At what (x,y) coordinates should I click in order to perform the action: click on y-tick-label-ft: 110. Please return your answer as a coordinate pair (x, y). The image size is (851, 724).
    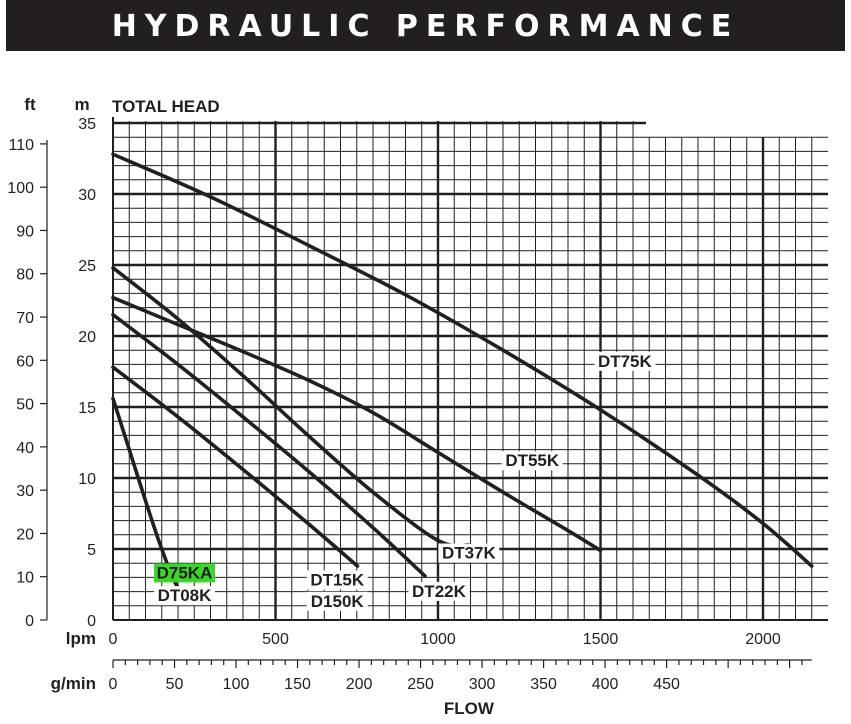
    Looking at the image, I should click on (21, 145).